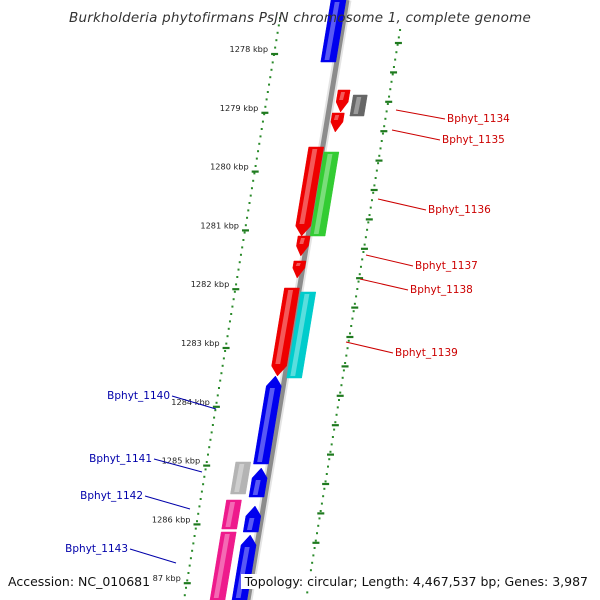  I want to click on gene-label: Bphyt_1136, so click(459, 210).